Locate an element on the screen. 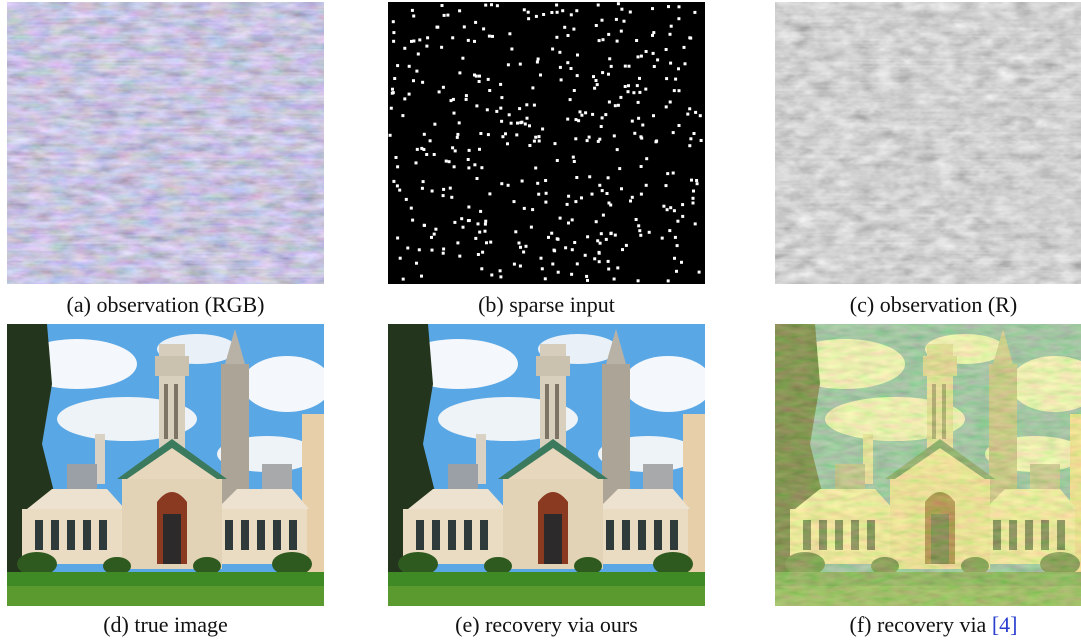 The width and height of the screenshot is (1081, 642). panel-a: (a) observation (RGB) is located at coordinates (165, 159).